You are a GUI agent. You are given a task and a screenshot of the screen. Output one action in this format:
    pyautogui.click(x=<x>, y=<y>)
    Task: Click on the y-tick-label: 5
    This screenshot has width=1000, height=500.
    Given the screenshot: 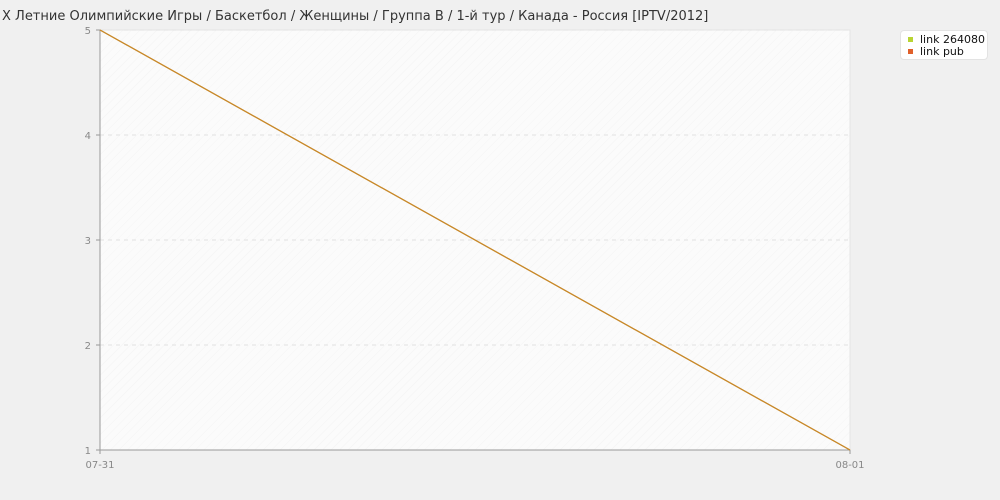 What is the action you would take?
    pyautogui.click(x=88, y=31)
    